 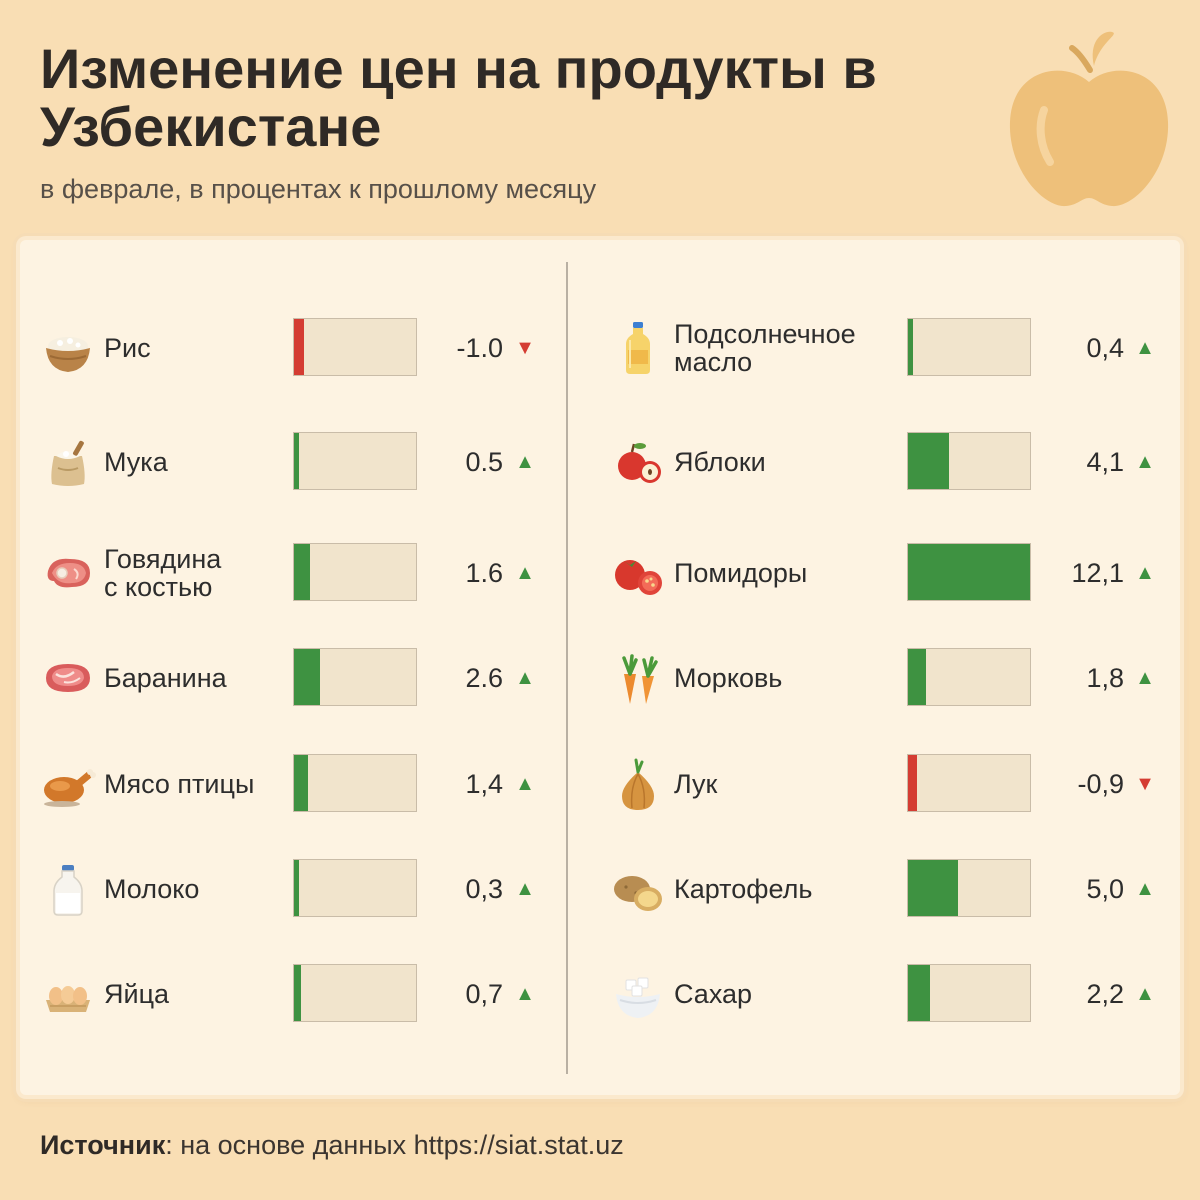 What do you see at coordinates (640, 679) in the screenshot?
I see `carrots-icon` at bounding box center [640, 679].